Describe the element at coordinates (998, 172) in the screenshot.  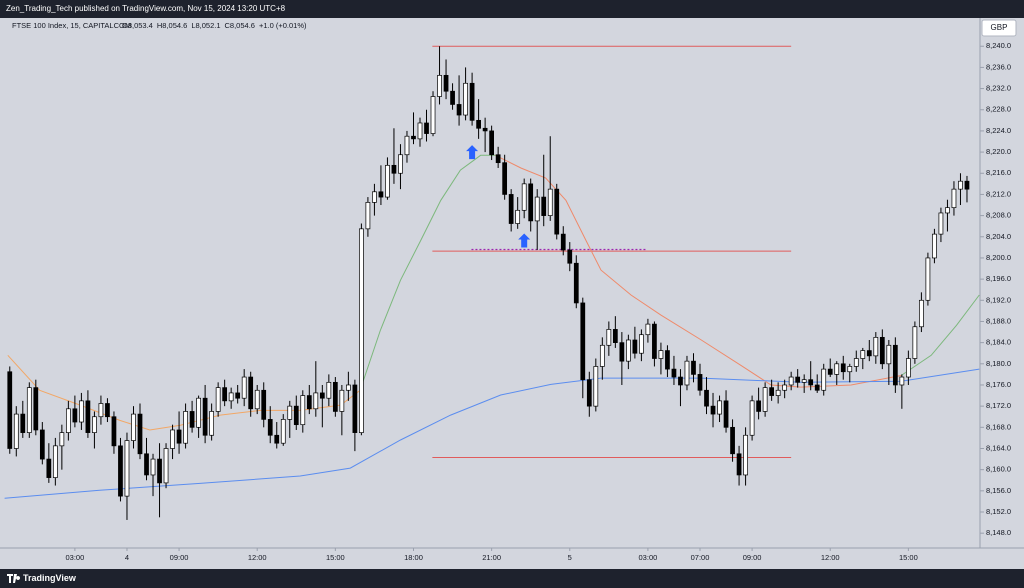
I see `y-tick-label: 8,216.0` at that location.